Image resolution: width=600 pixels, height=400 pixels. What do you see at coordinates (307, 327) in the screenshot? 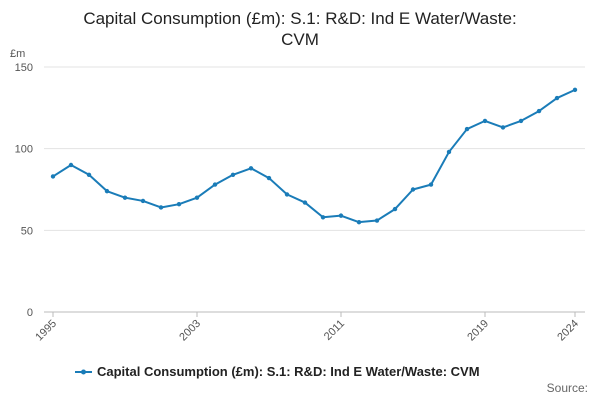
I see `x-tick-labels: 1995 2003 2011 2019 2024` at bounding box center [307, 327].